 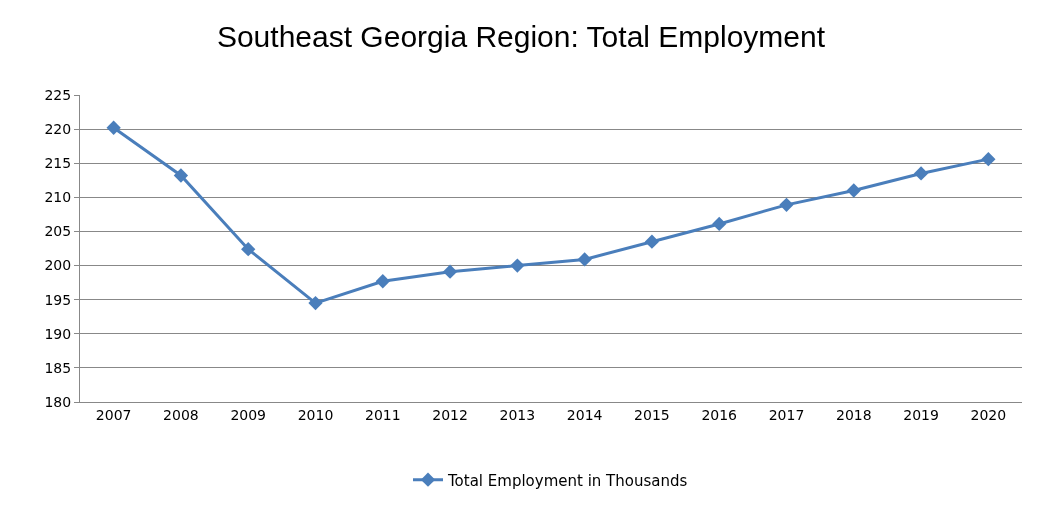 What do you see at coordinates (315, 414) in the screenshot?
I see `x-tick-label: 2010` at bounding box center [315, 414].